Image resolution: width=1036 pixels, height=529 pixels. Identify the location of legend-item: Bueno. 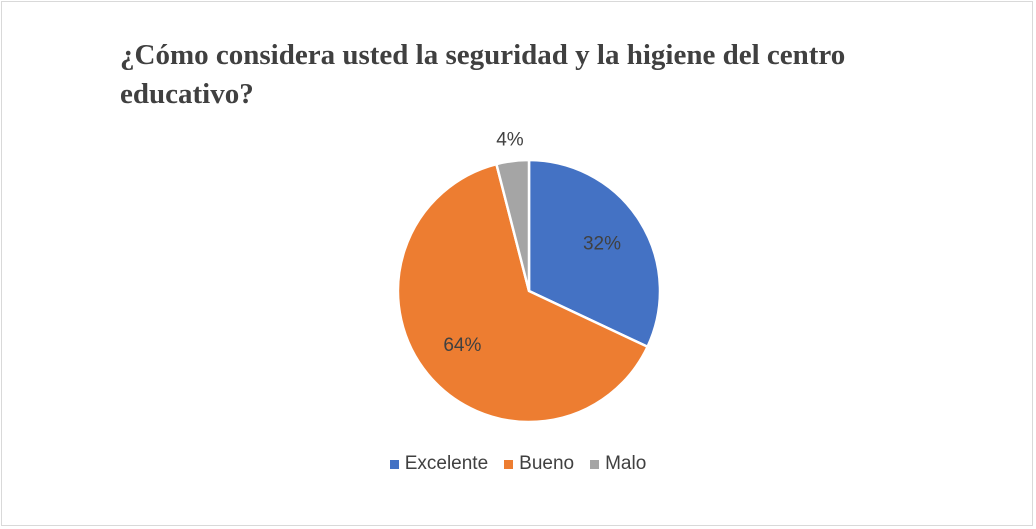
(539, 464).